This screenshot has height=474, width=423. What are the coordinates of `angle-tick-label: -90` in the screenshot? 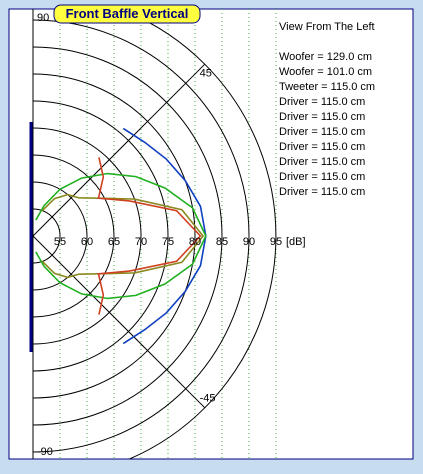 It's located at (45, 452).